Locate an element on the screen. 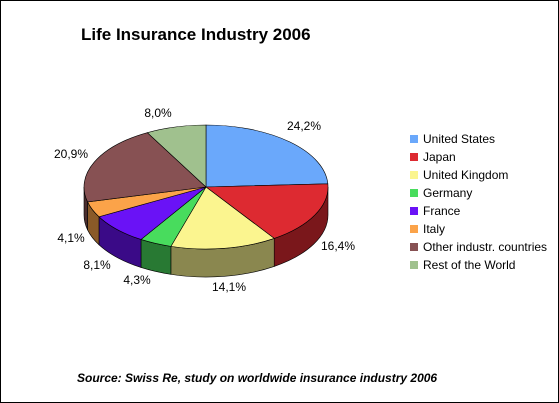 The height and width of the screenshot is (403, 559). pie-side-walls is located at coordinates (206, 232).